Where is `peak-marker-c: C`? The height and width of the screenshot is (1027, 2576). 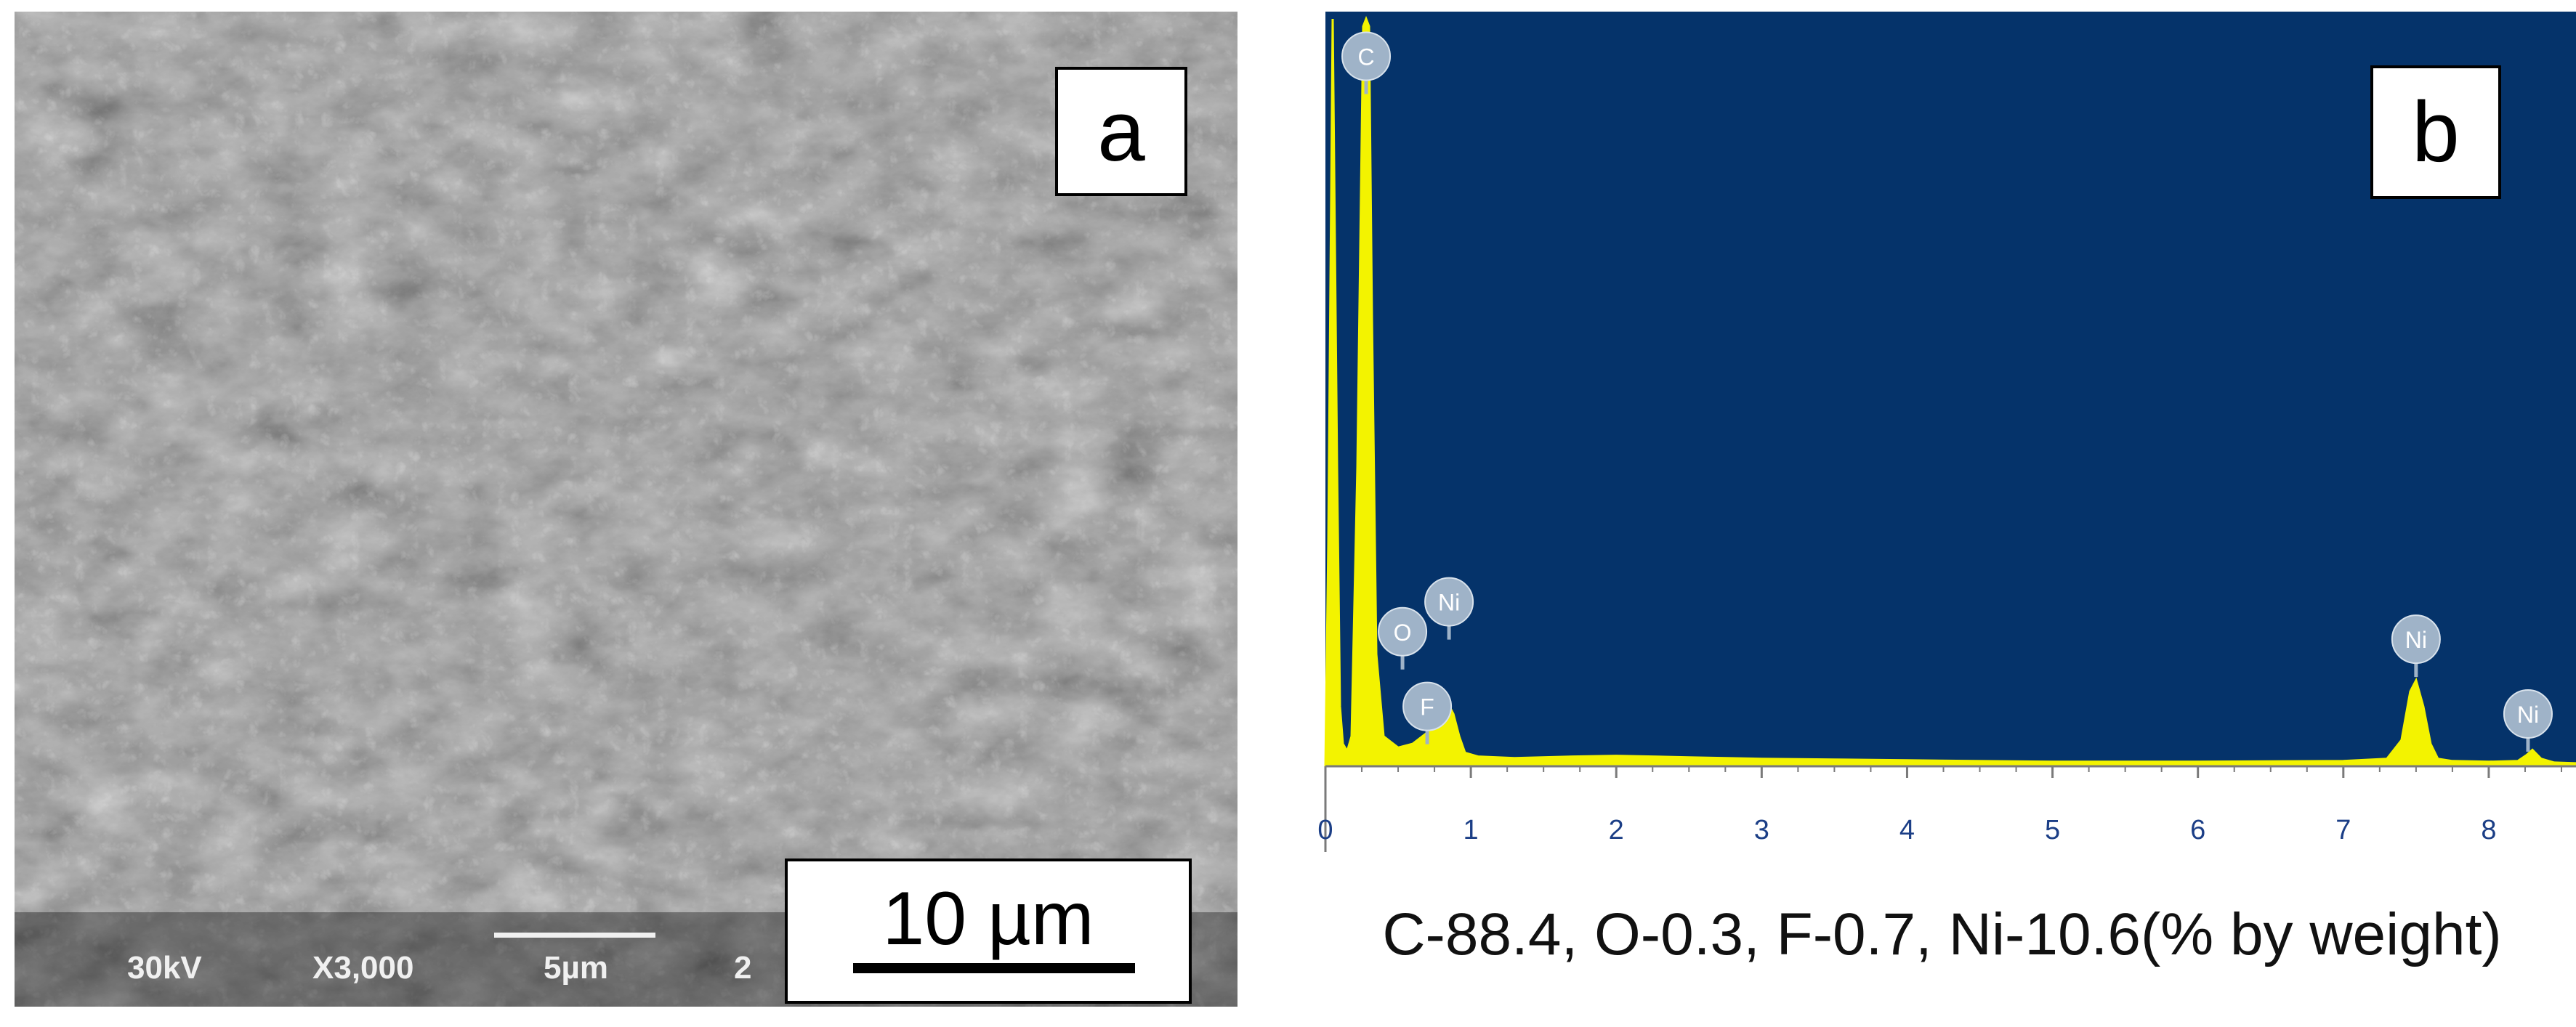
peak-marker-c: C is located at coordinates (1367, 63).